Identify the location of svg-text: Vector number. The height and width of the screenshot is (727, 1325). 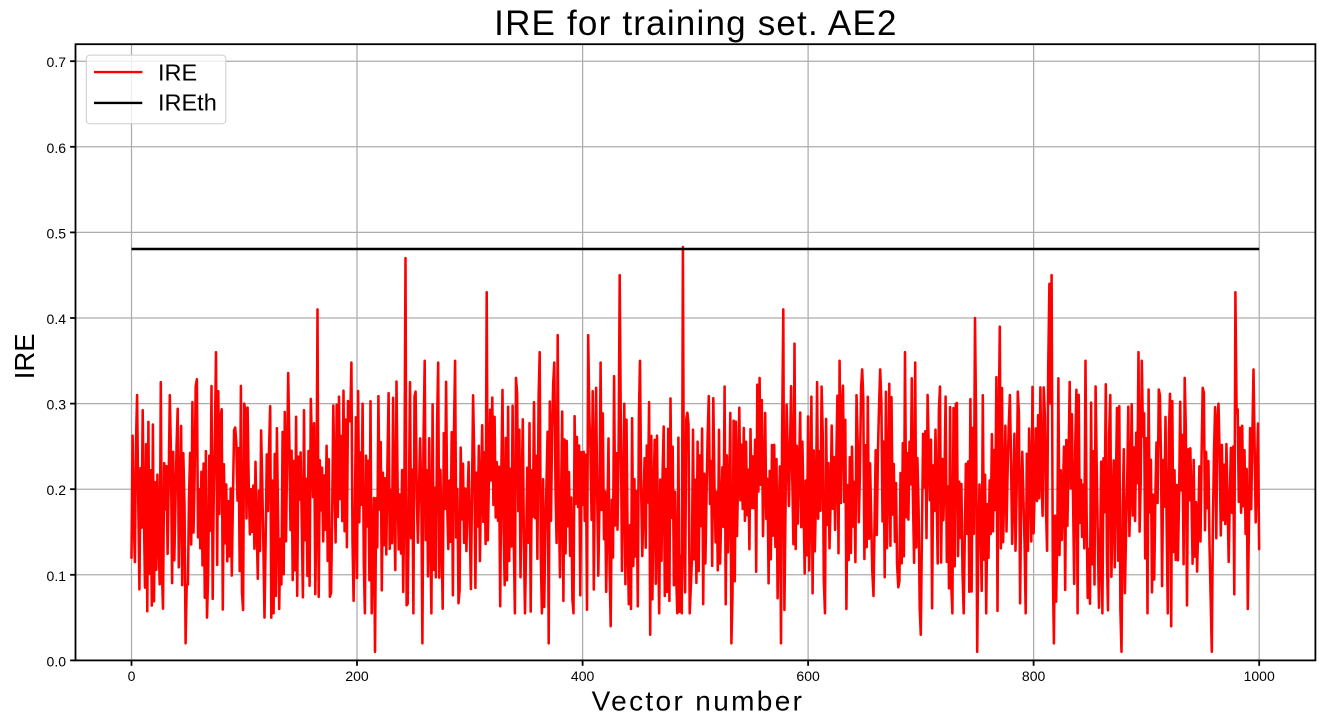
(698, 701).